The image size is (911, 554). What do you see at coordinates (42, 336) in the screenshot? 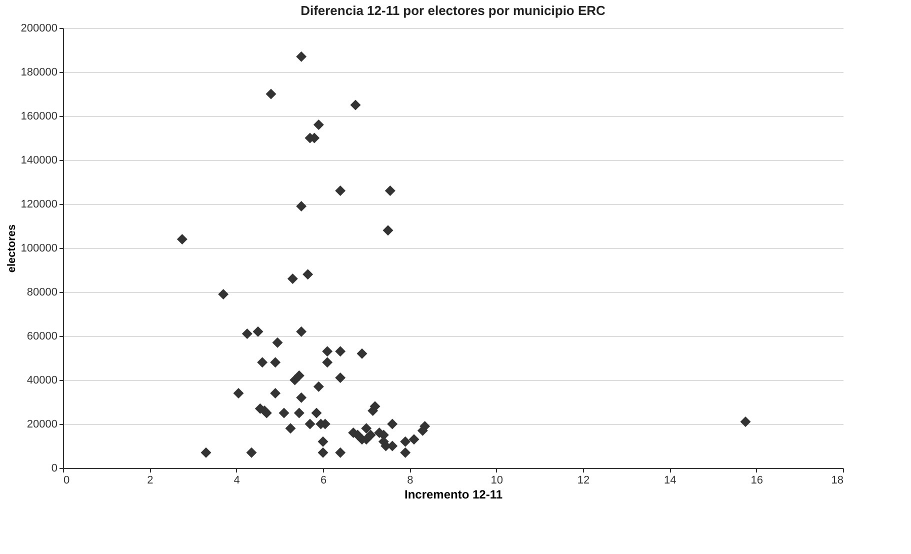
I see `y-tick-label: 60000` at bounding box center [42, 336].